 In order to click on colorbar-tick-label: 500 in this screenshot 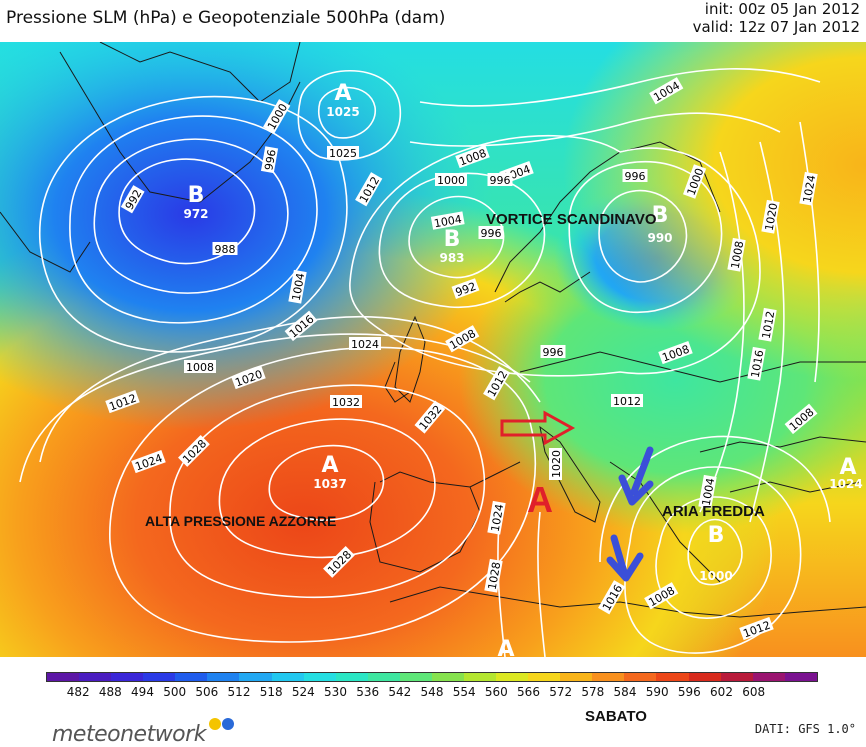, I will do `click(175, 692)`.